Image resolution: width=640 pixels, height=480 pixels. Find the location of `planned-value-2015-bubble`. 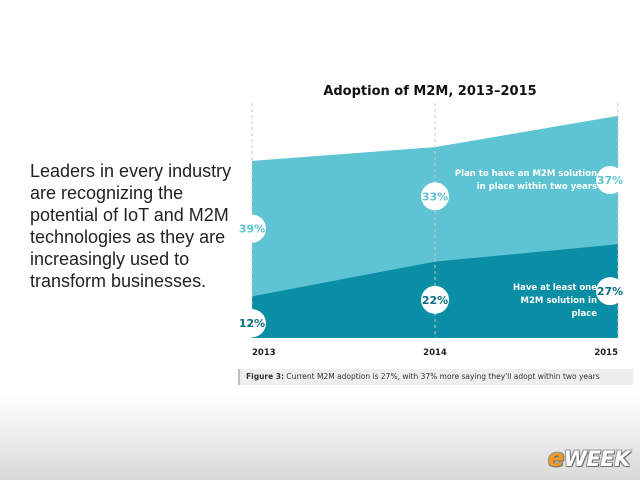

planned-value-2015-bubble is located at coordinates (610, 180).